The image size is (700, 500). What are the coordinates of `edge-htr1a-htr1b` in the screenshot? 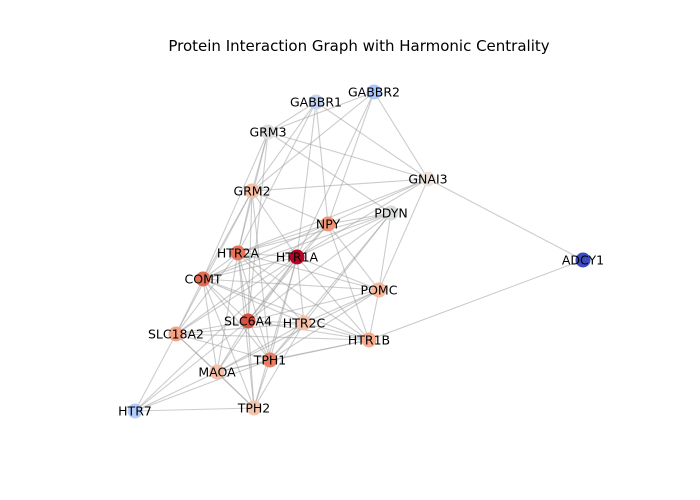 It's located at (333, 298).